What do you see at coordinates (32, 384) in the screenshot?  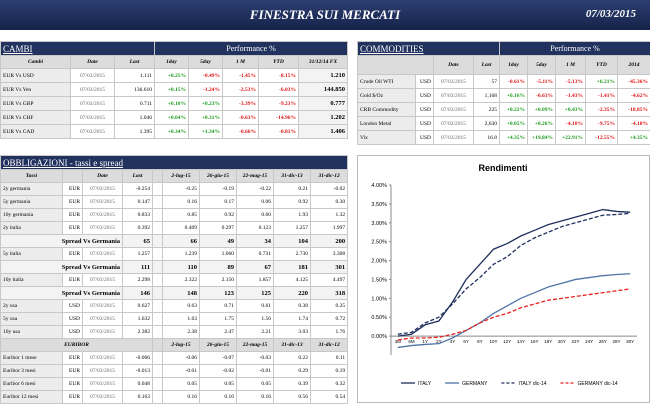 I see `cell: Euribor 6 mesi` at bounding box center [32, 384].